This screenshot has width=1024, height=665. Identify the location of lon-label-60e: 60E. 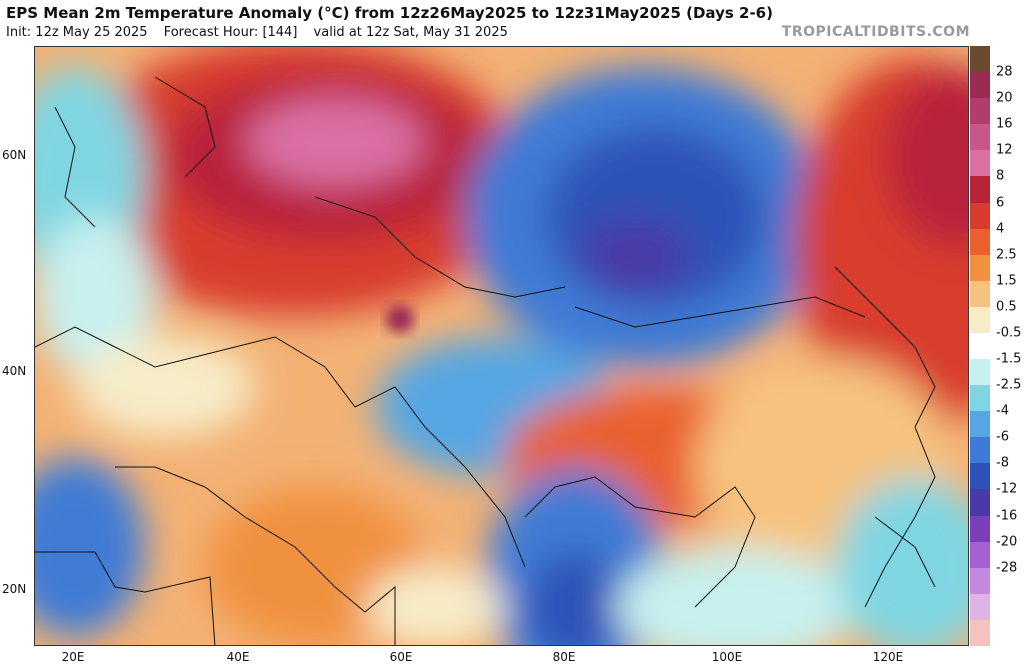
(401, 657).